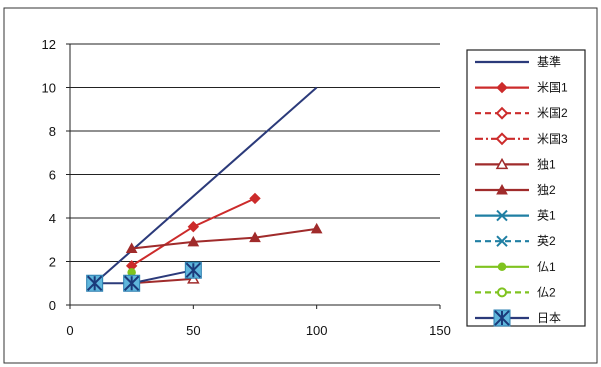  I want to click on y-tick-label: 2, so click(52, 262).